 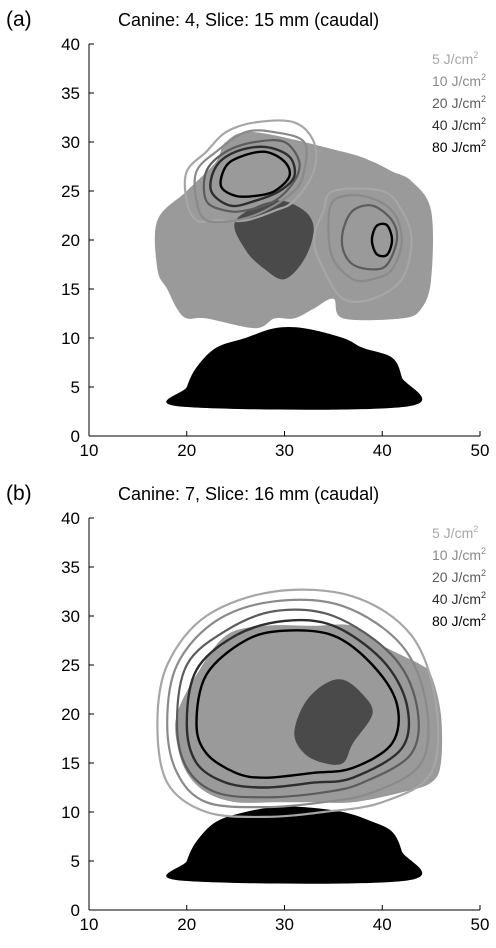 I want to click on chart-title-b: Canine: 7, Slice: 16 mm (caudal), so click(x=249, y=494).